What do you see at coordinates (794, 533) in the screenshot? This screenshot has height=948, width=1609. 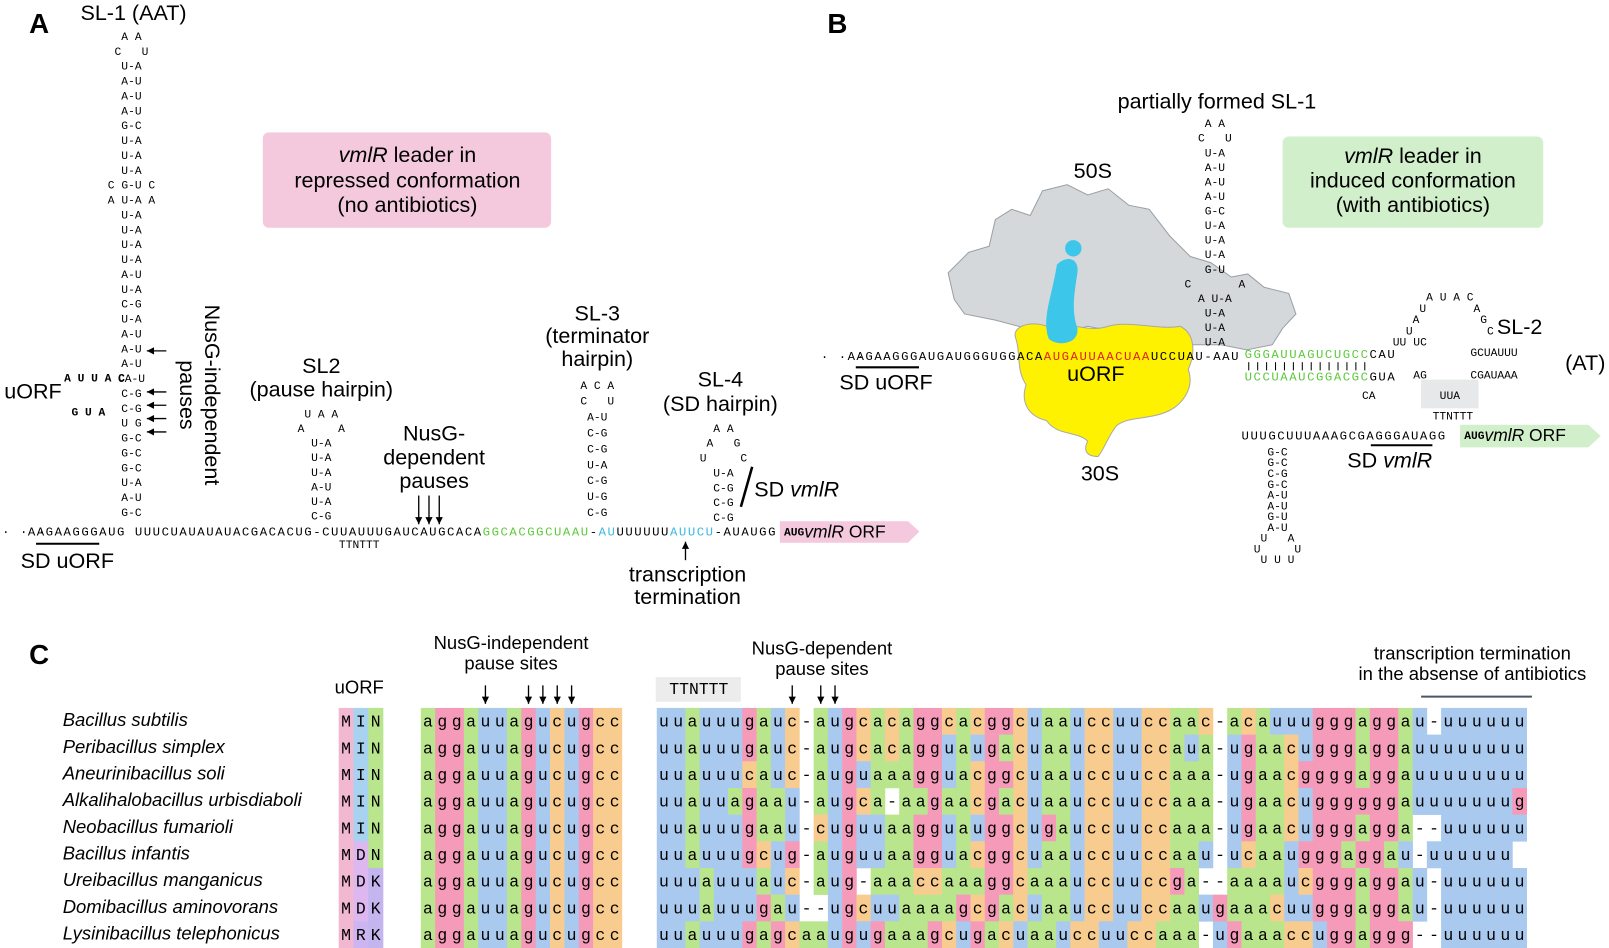 I see `orf-label-part: AUG` at bounding box center [794, 533].